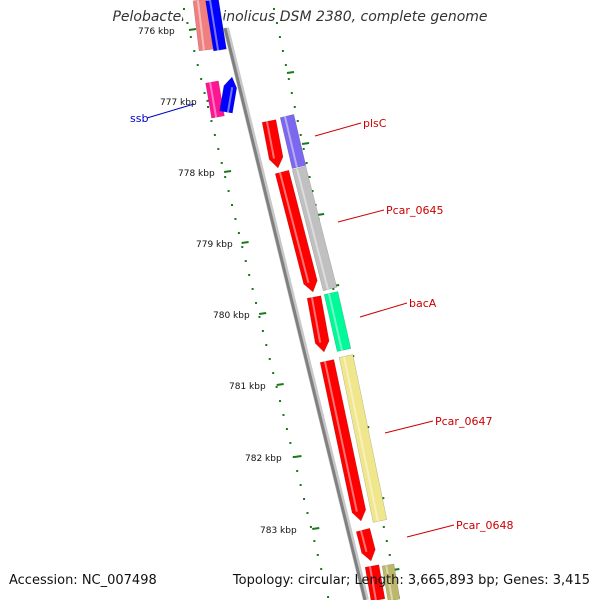 The image size is (600, 600). I want to click on gene-label-ssb: ssb, so click(139, 118).